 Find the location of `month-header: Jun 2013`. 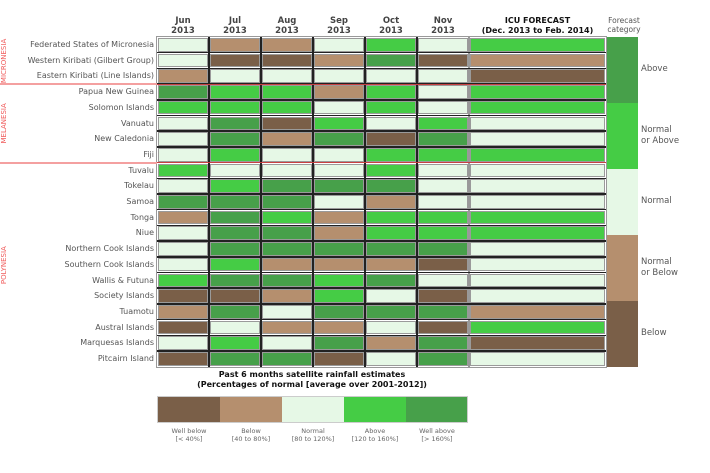

month-header: Jun 2013 is located at coordinates (183, 26).